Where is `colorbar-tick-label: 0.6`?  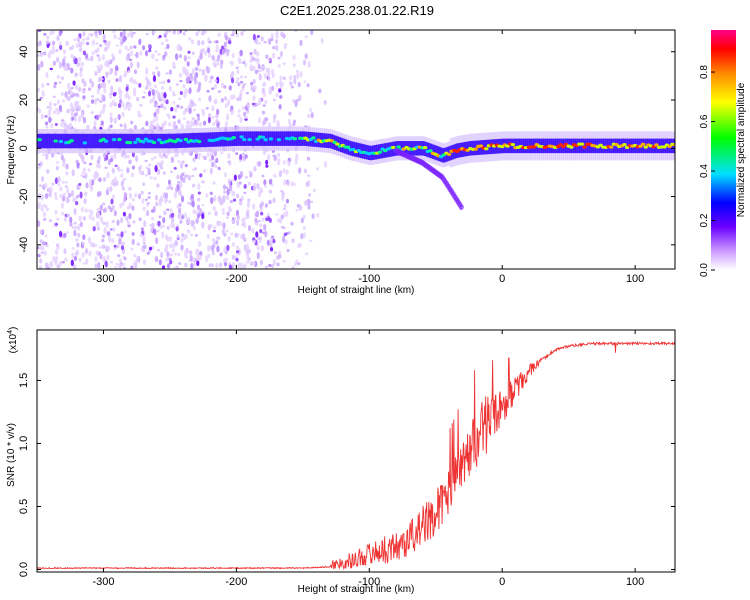 colorbar-tick-label: 0.6 is located at coordinates (704, 121).